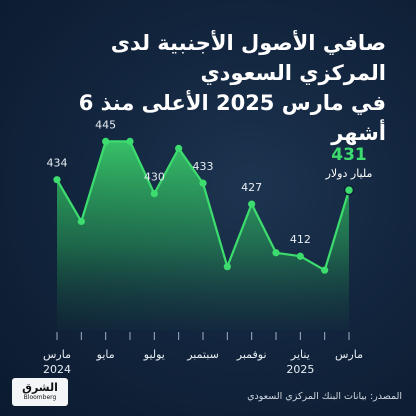  I want to click on x-tick-label: يناير, so click(300, 354).